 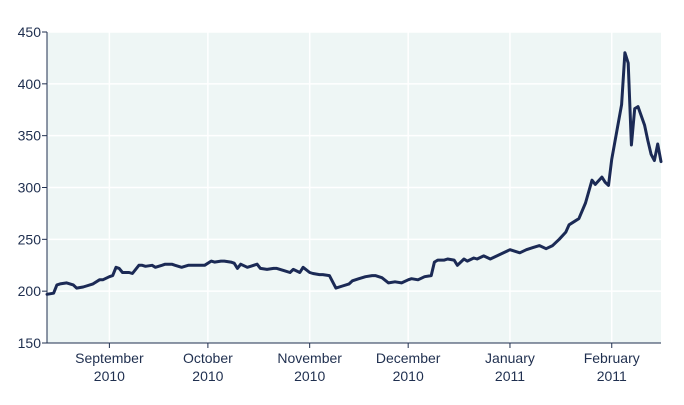 What do you see at coordinates (109, 358) in the screenshot?
I see `x-tick-label-month: September` at bounding box center [109, 358].